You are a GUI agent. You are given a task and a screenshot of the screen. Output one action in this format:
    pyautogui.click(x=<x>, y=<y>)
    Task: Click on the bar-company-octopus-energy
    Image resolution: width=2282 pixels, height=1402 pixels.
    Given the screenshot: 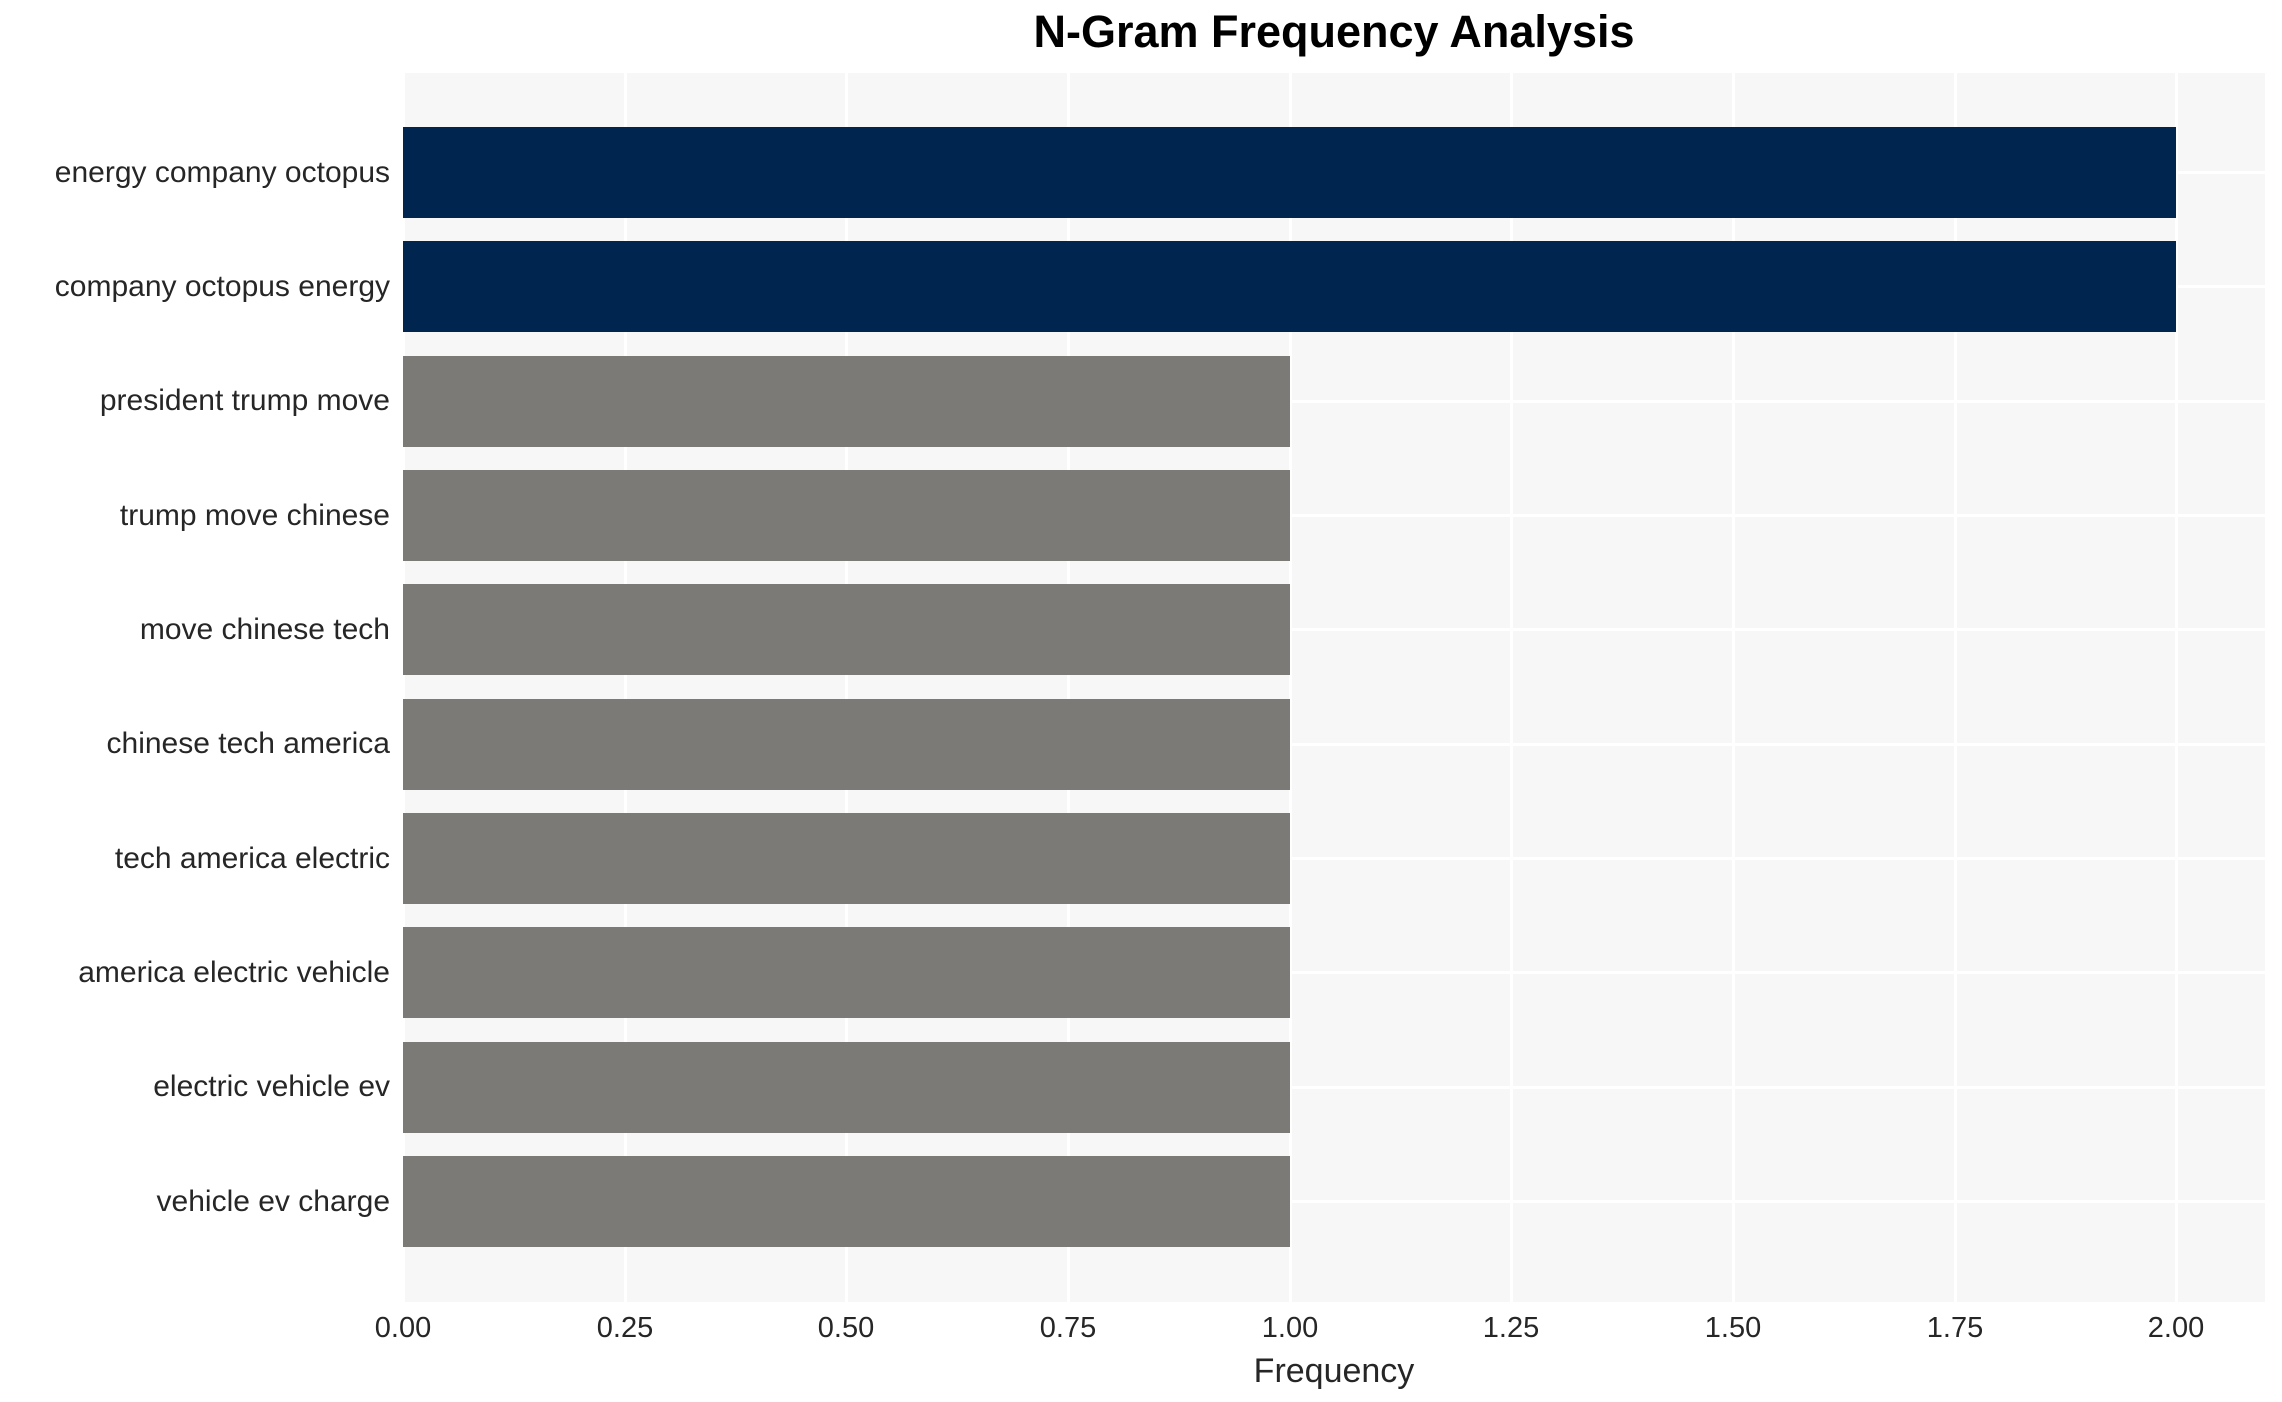 What is the action you would take?
    pyautogui.click(x=1290, y=286)
    